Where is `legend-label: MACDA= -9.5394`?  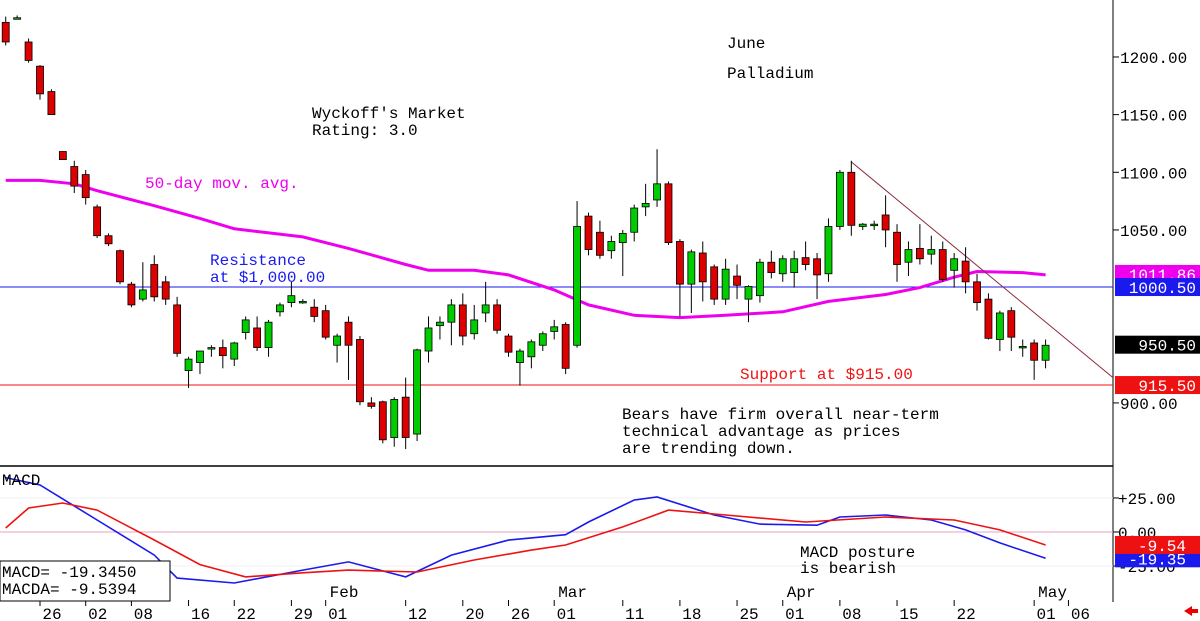
legend-label: MACDA= -9.5394 is located at coordinates (69, 590).